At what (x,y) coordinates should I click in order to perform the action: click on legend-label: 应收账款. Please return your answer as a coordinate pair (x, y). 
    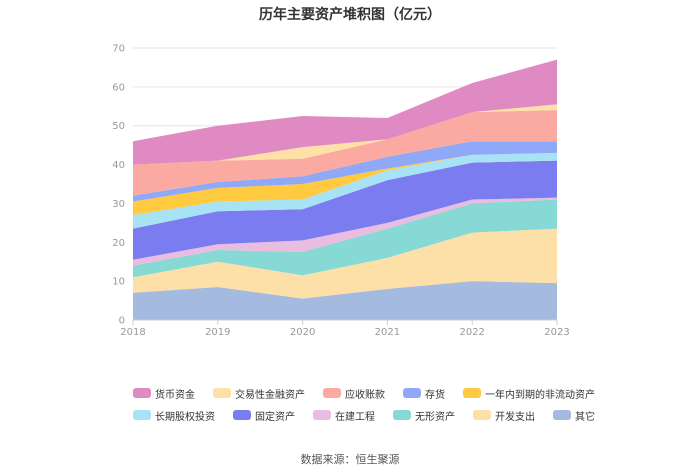
    Looking at the image, I should click on (365, 395).